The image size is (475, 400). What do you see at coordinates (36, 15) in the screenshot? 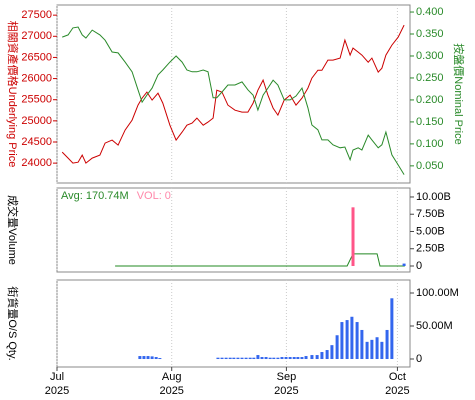
I see `y-tick-label: 27500` at bounding box center [36, 15].